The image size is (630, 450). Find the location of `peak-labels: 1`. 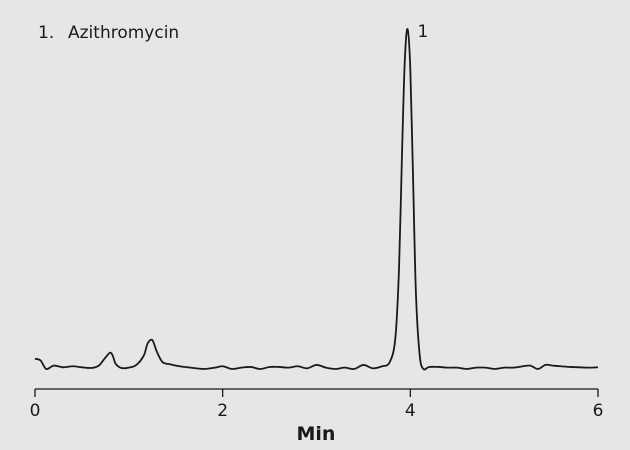

peak-labels: 1 is located at coordinates (423, 32).